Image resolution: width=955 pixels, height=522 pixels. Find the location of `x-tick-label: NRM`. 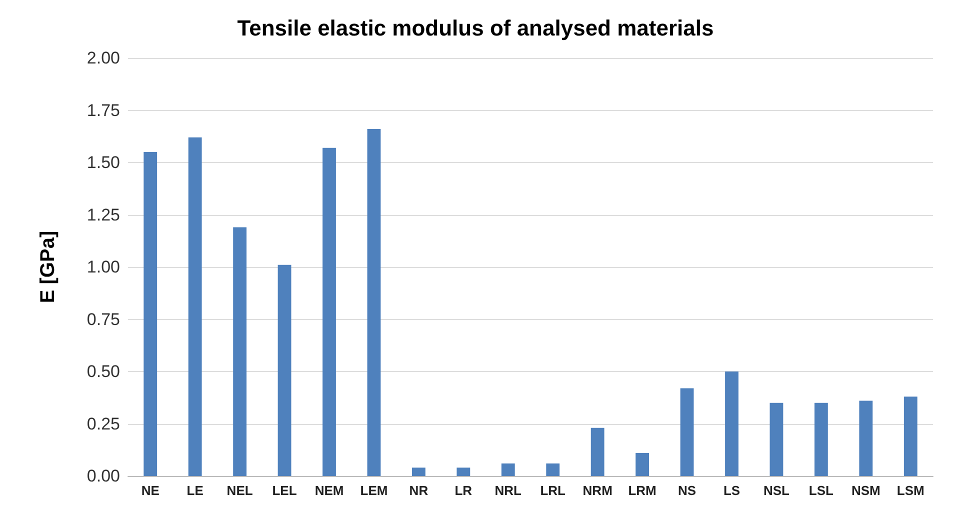

x-tick-label: NRM is located at coordinates (597, 490).